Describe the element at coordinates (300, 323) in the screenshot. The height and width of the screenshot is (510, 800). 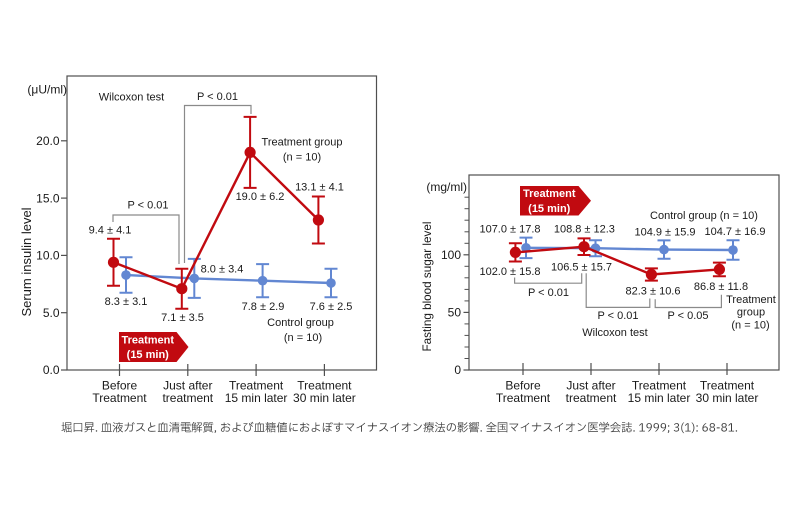
I see `svg-text: Control group` at that location.